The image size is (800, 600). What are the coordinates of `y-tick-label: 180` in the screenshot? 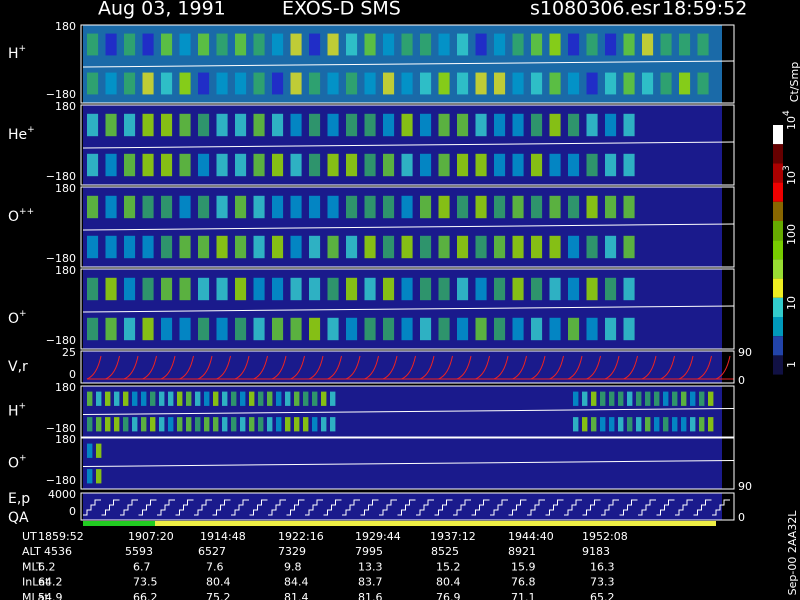 It's located at (65, 106).